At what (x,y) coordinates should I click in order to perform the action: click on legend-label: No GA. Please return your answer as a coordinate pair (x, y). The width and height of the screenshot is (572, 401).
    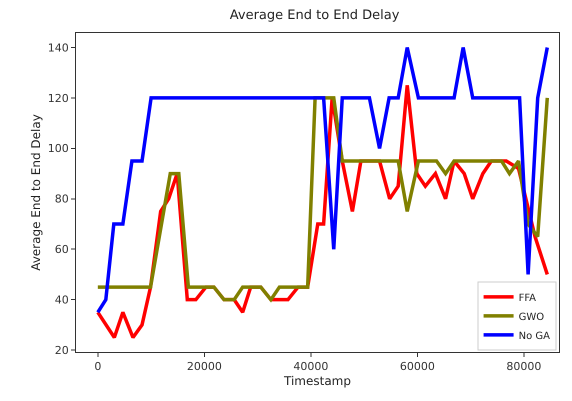
    Looking at the image, I should click on (534, 336).